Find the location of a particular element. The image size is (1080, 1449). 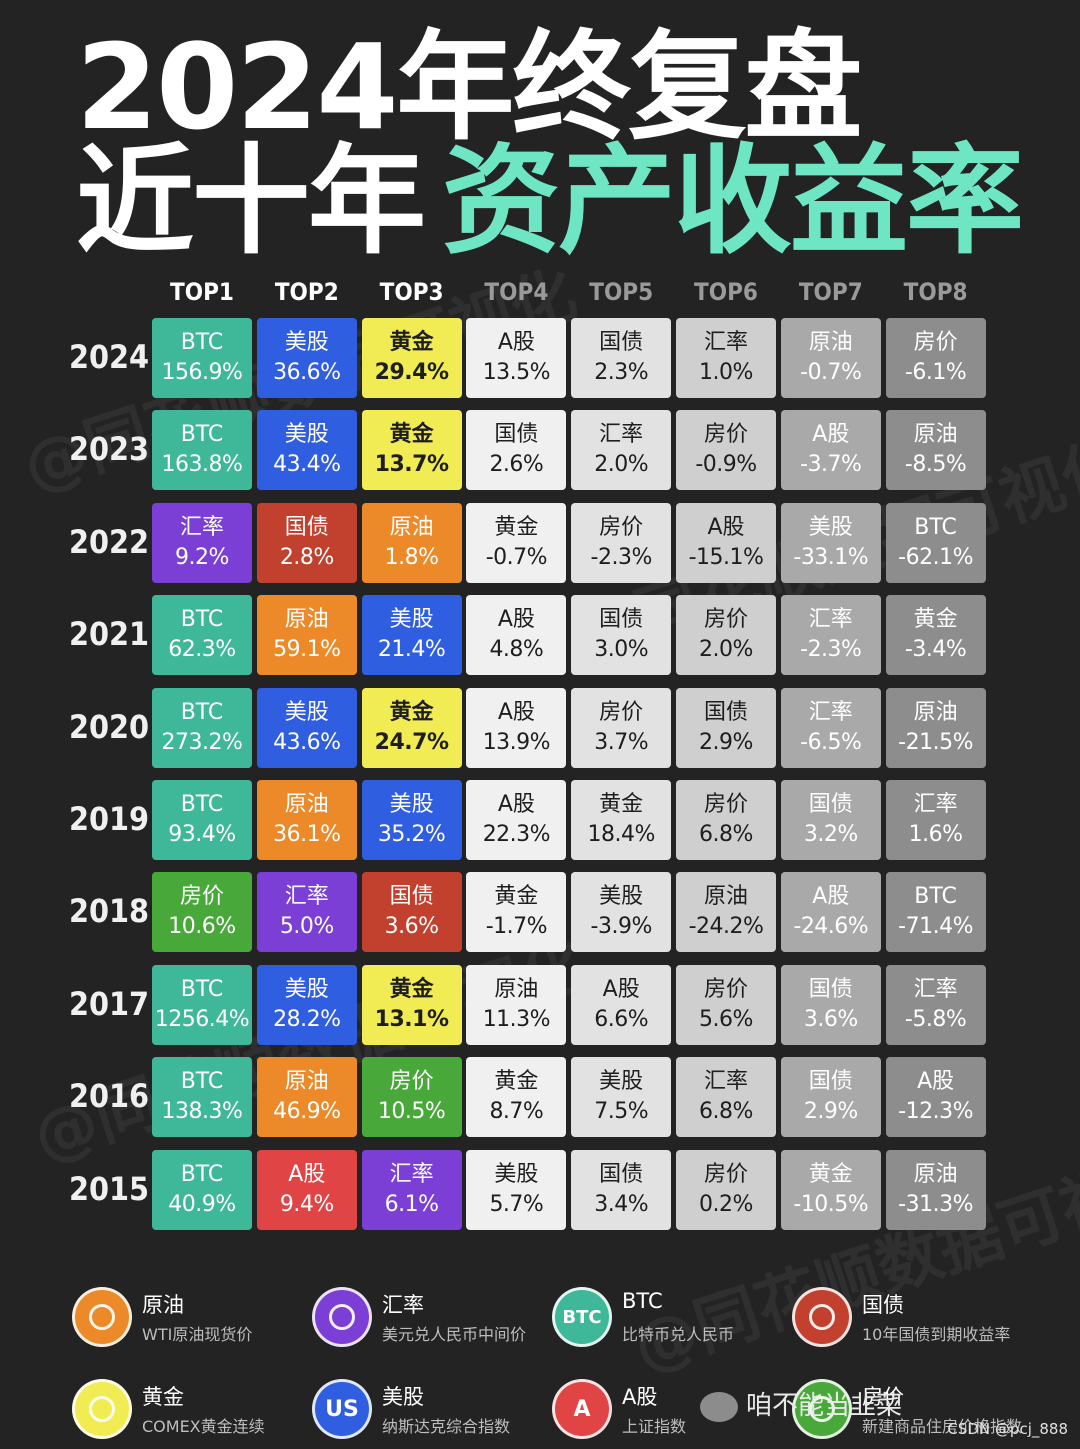

oil-drop-icon-glyph is located at coordinates (102, 1317).